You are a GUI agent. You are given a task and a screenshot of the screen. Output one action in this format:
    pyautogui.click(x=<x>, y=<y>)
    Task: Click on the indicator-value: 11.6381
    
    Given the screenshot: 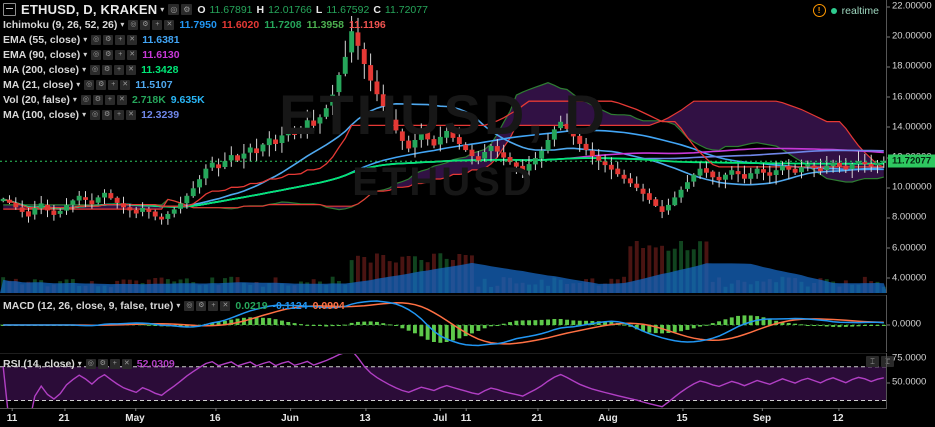 What is the action you would take?
    pyautogui.click(x=161, y=39)
    